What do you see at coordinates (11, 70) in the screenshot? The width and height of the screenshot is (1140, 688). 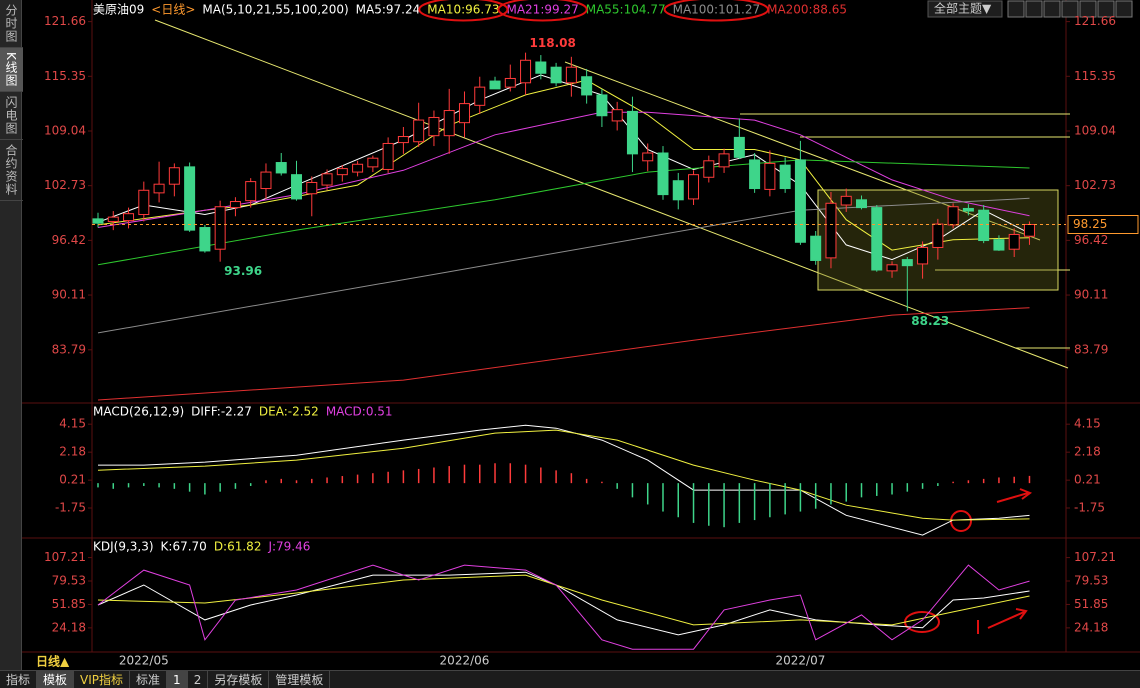 I see `sidebar-tab: K线图` at bounding box center [11, 70].